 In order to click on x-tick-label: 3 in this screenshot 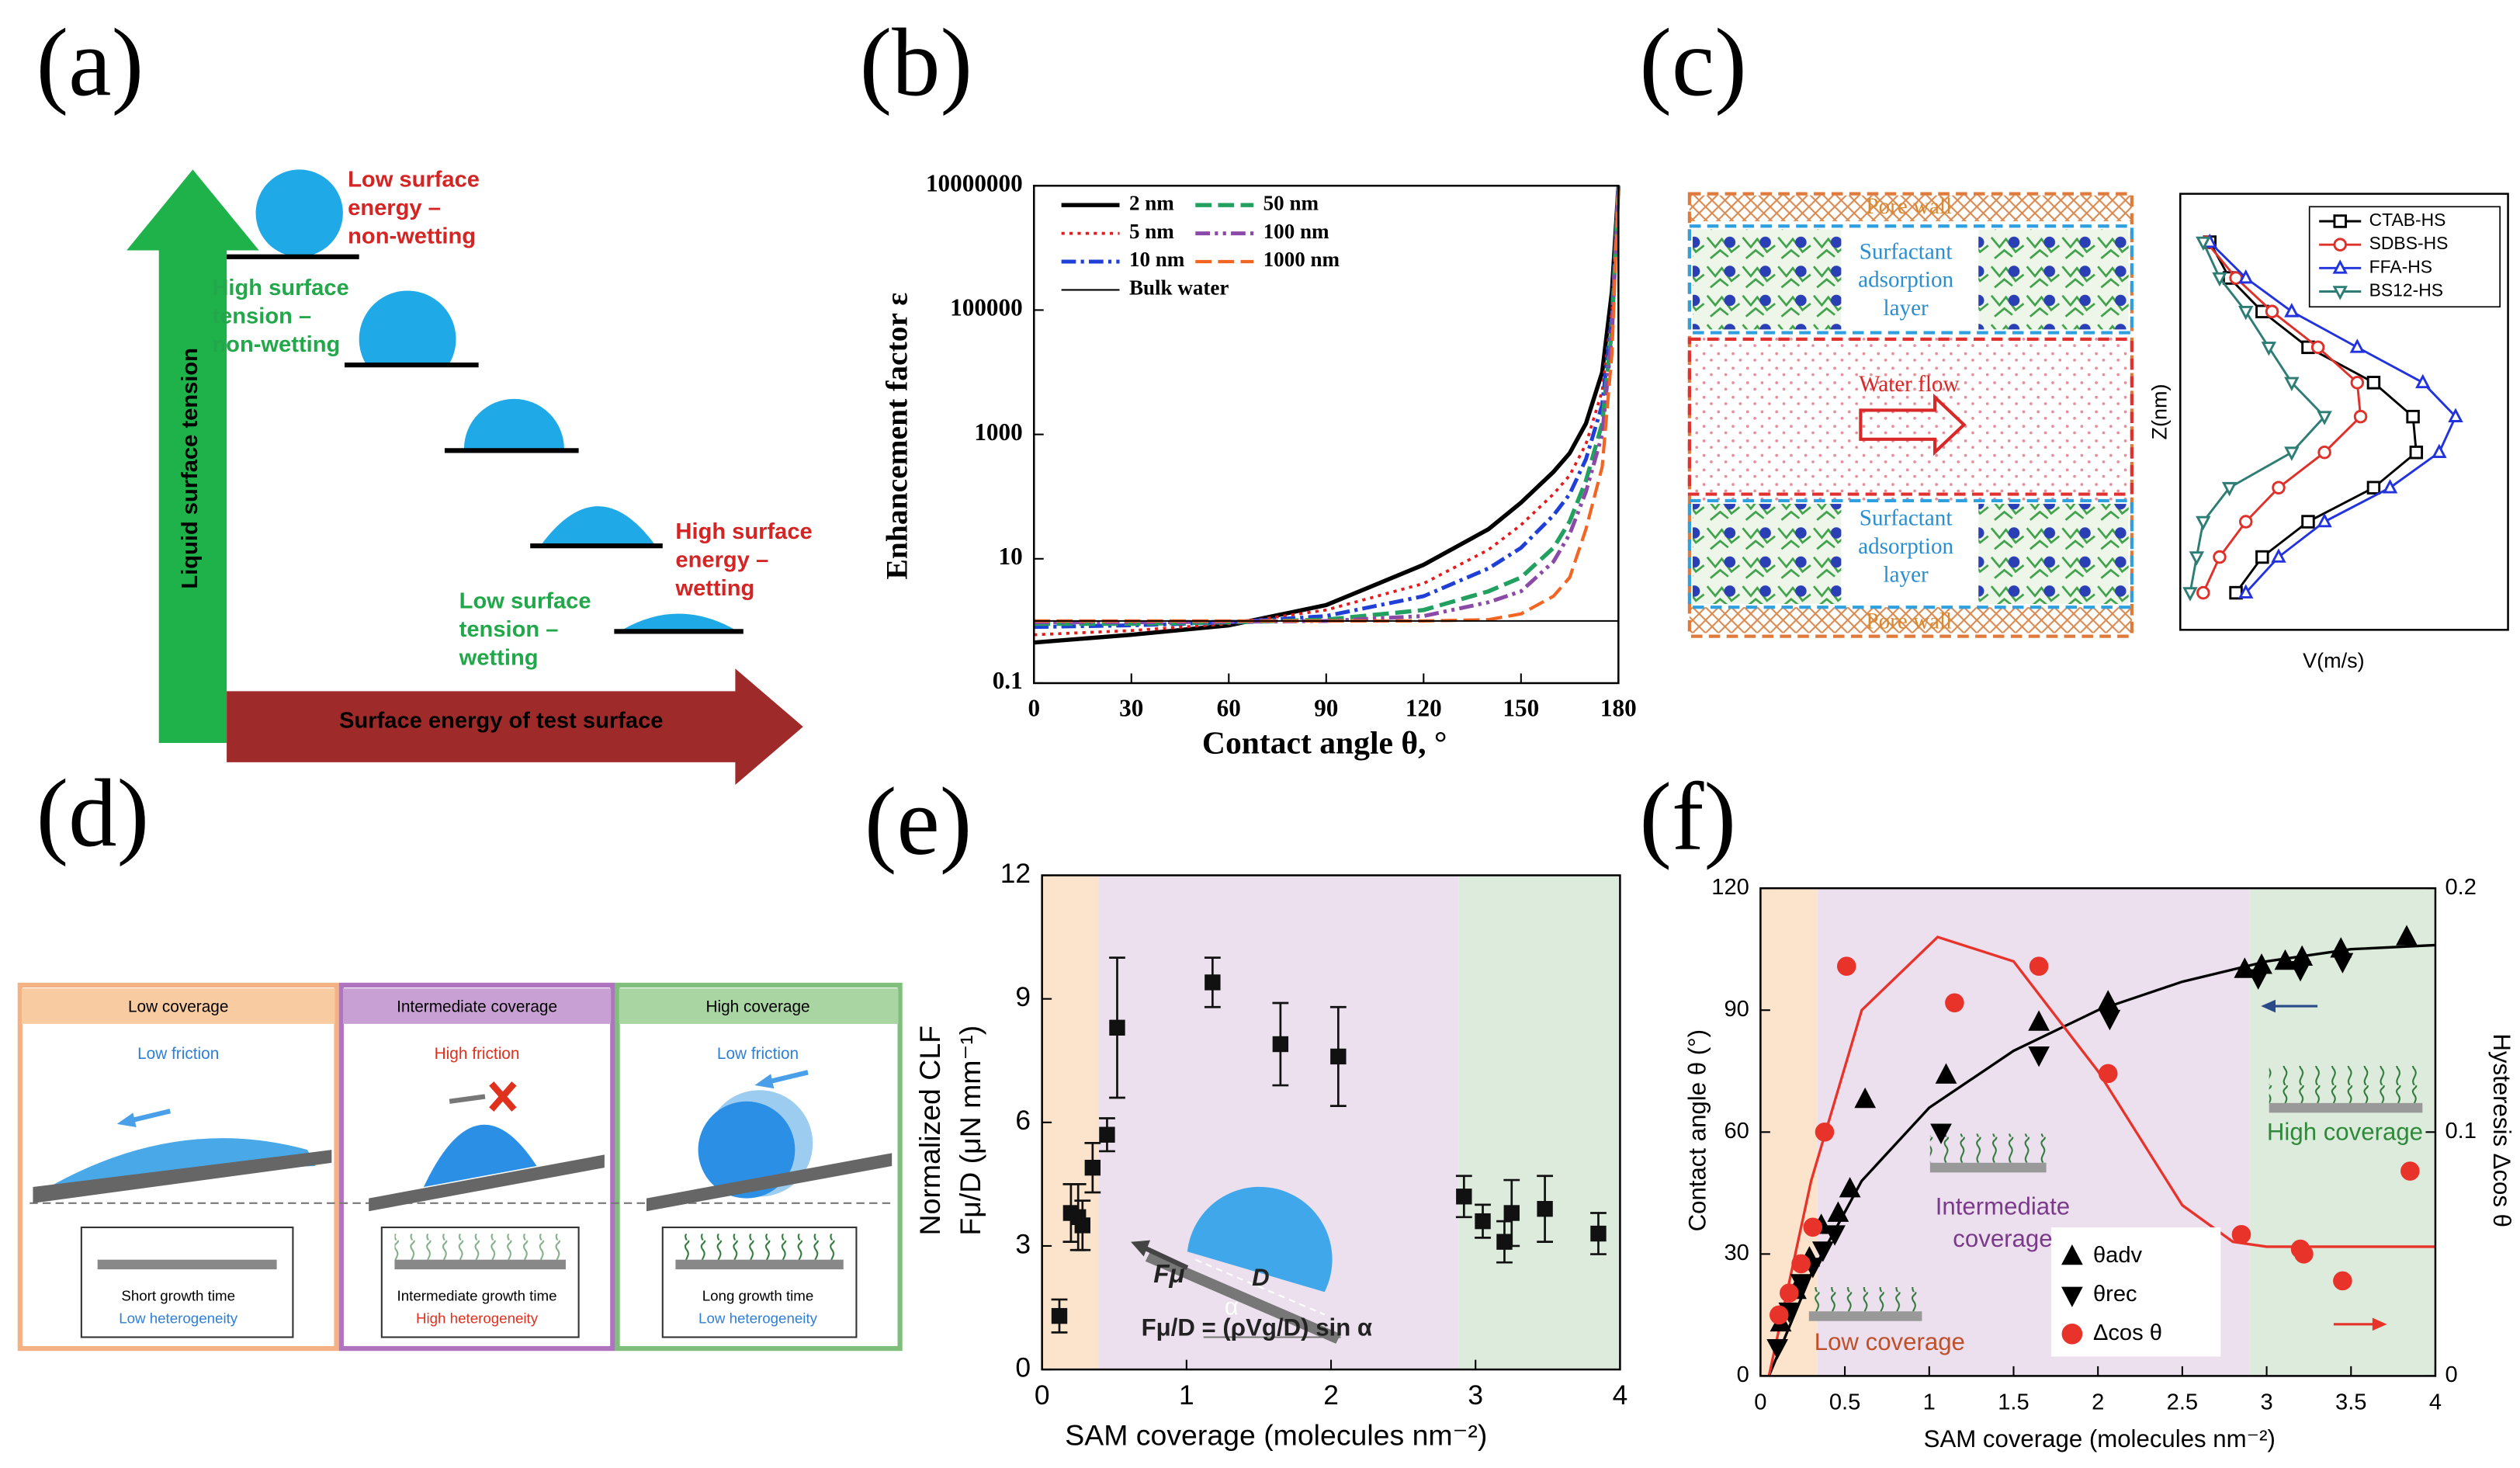, I will do `click(1475, 1395)`.